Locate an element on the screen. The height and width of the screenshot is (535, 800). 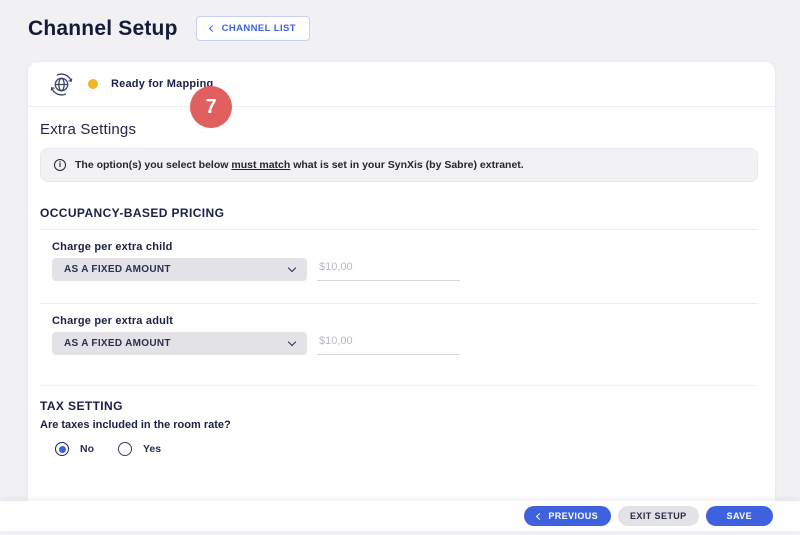
status-label: Ready for Mapping is located at coordinates (162, 84).